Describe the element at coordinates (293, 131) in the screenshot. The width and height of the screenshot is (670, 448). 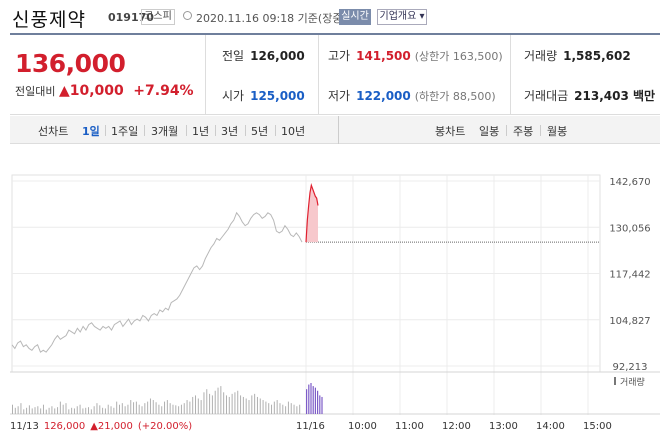
I see `tab-10y: 10년` at that location.